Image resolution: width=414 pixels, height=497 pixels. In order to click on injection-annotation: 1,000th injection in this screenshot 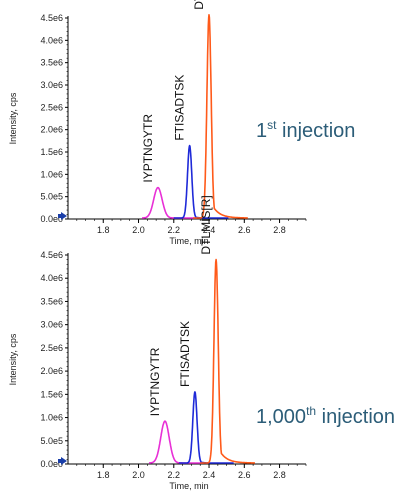, I will do `click(325, 416)`.